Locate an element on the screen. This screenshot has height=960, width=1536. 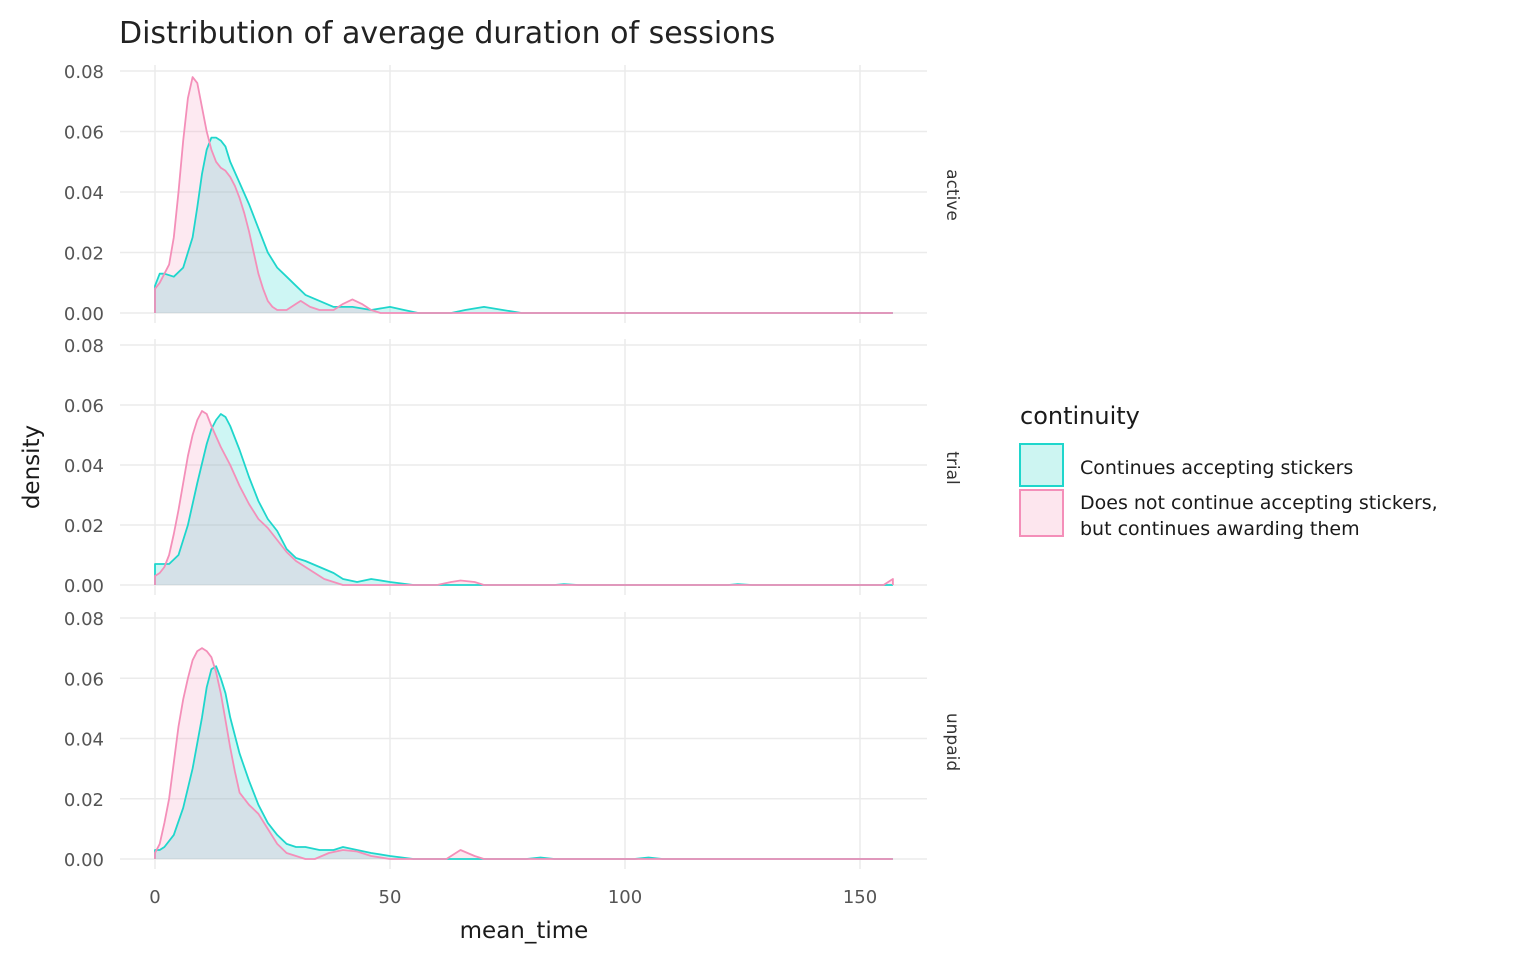
x-tick-label: 150 is located at coordinates (860, 897).